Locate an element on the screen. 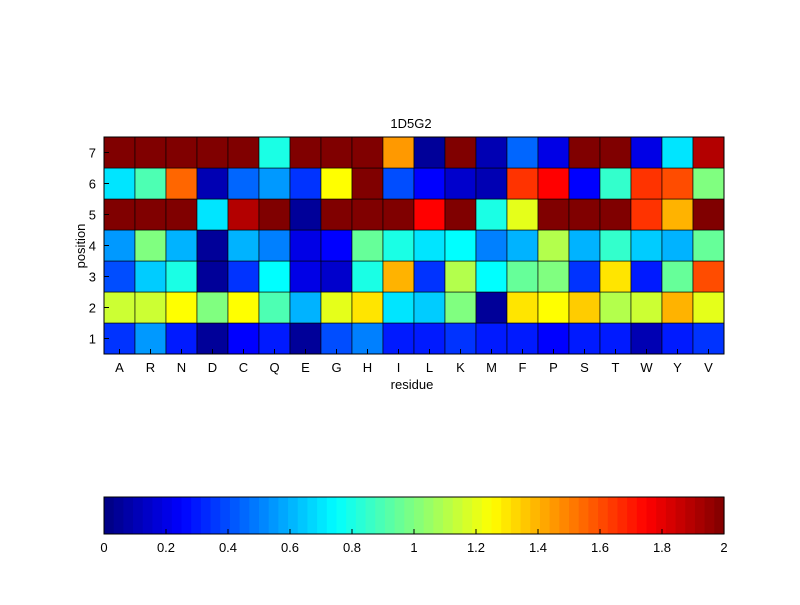 The image size is (800, 605). y-tick-label: 6 is located at coordinates (92, 184).